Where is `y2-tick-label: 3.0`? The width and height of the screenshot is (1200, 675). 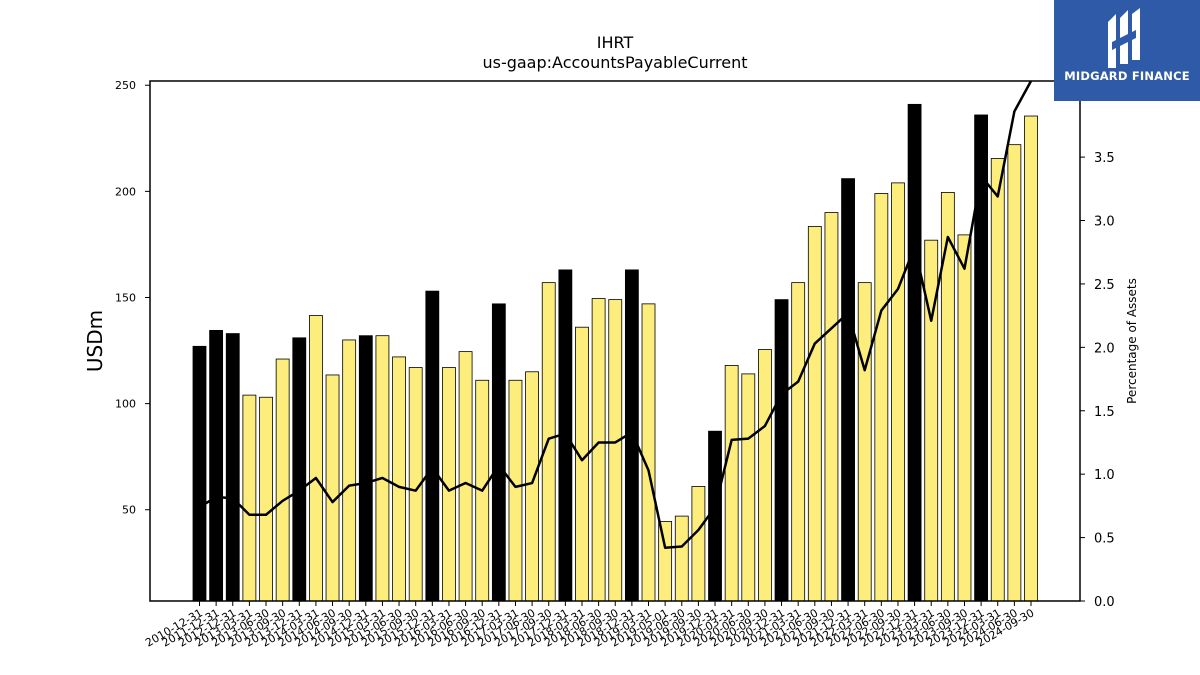
y2-tick-label: 3.0 is located at coordinates (1104, 222).